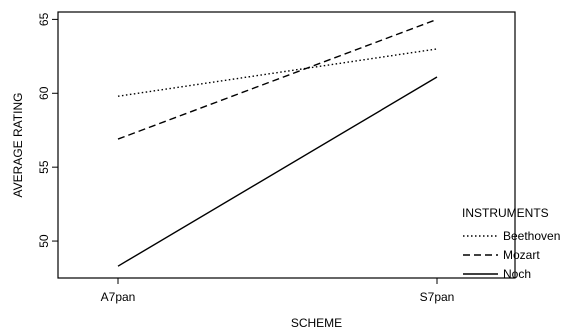  I want to click on y-axis: 50 55 60 65, so click(47, 130).